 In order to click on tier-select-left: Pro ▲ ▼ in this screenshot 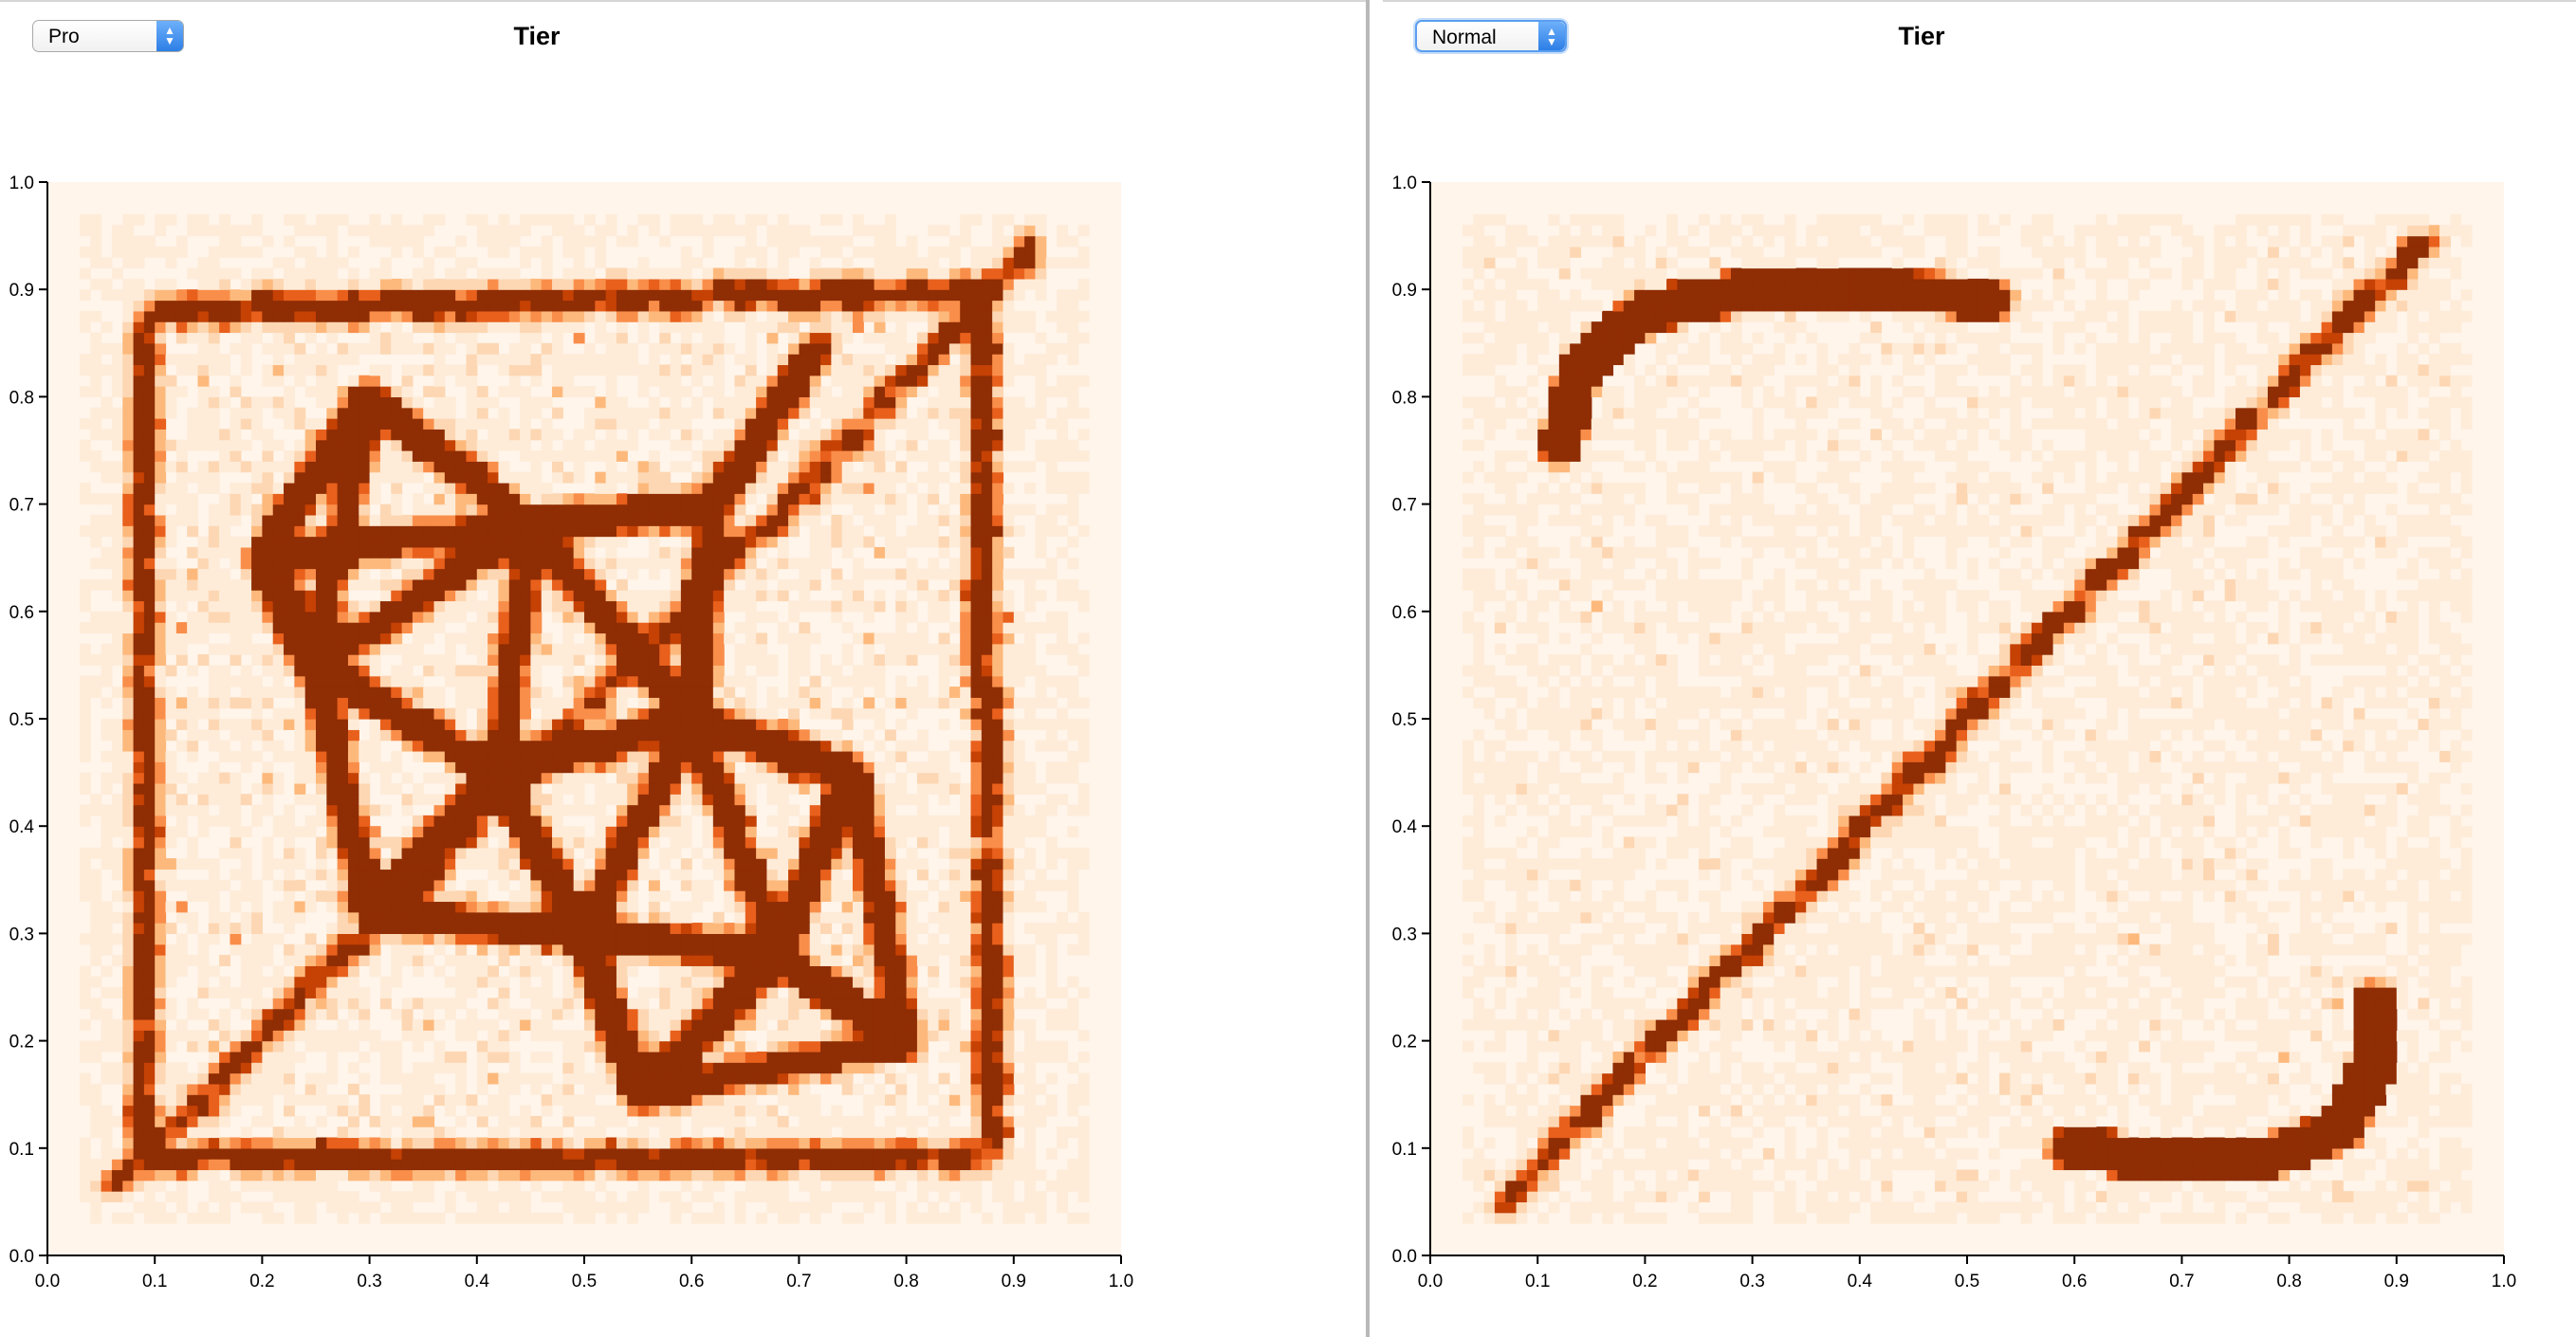, I will do `click(108, 36)`.